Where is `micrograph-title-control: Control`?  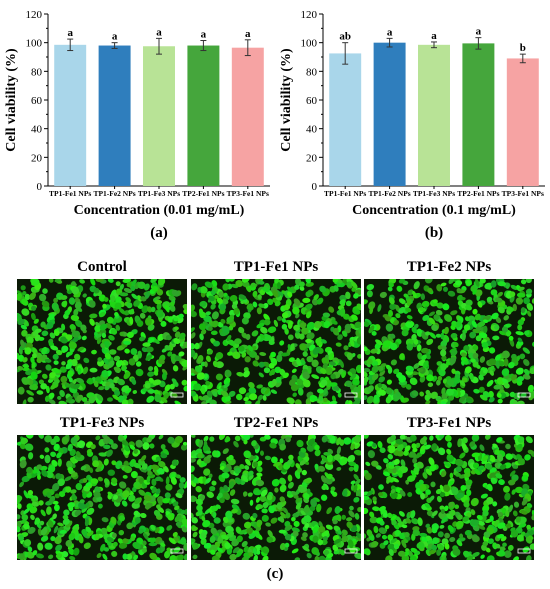
micrograph-title-control: Control is located at coordinates (102, 267).